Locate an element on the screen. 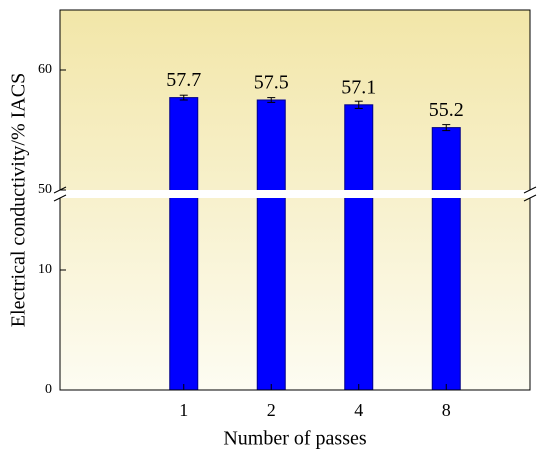  x-axis-label: Number of passes is located at coordinates (295, 439).